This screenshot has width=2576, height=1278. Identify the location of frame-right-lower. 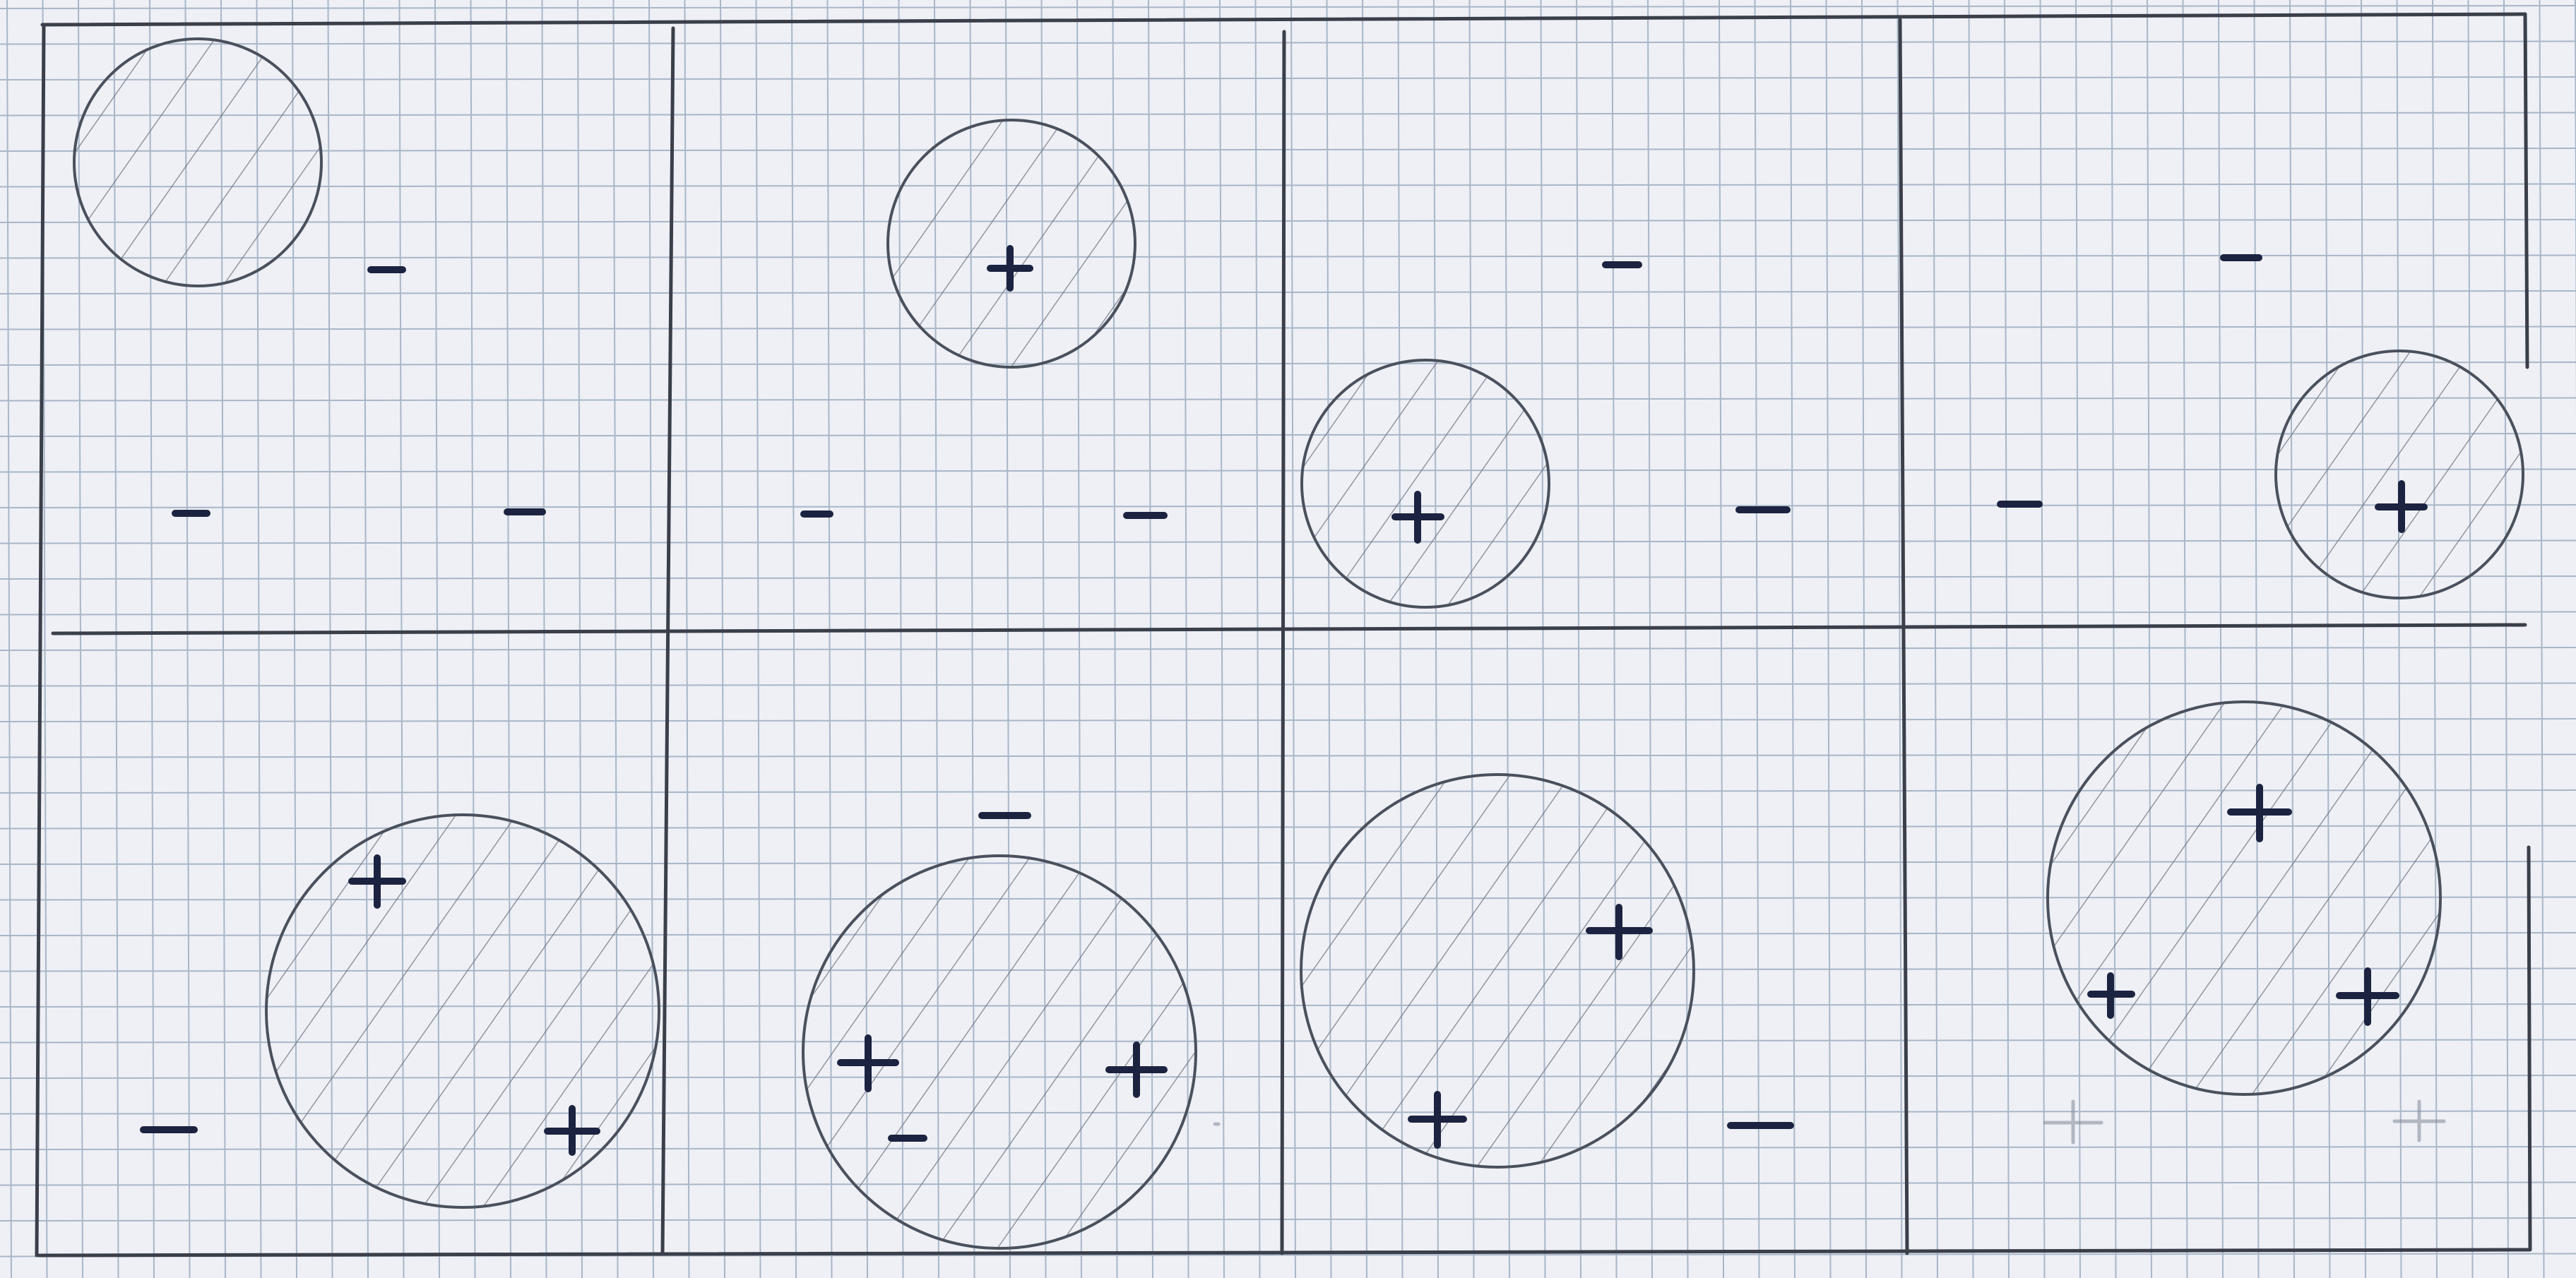
(2529, 1048).